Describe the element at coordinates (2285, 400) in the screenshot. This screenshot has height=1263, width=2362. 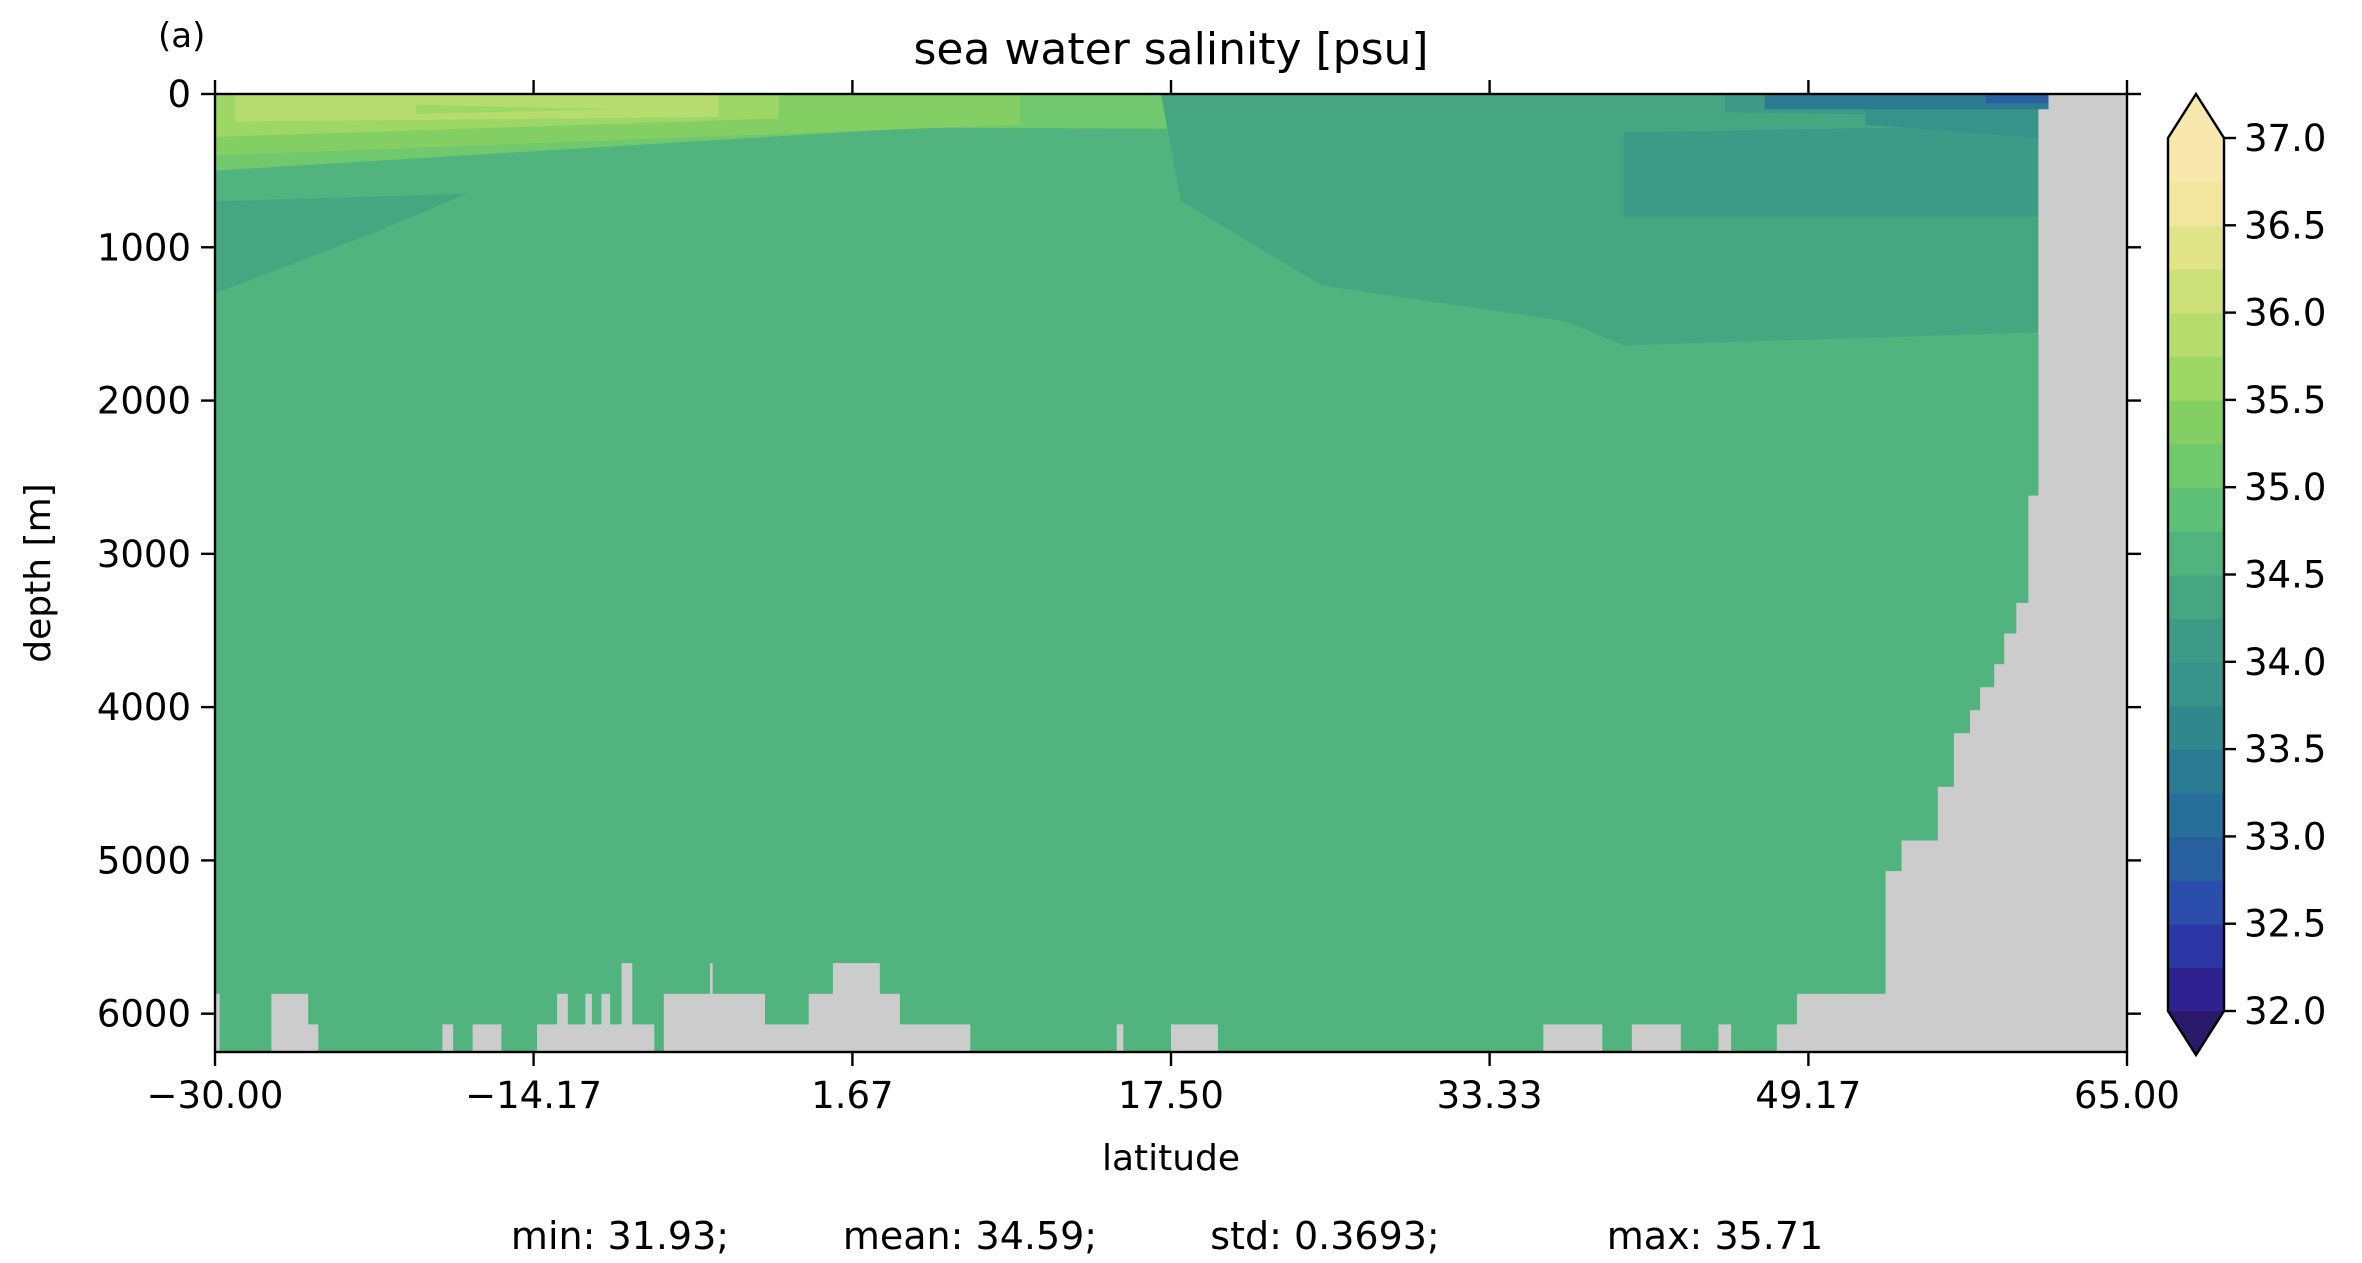
I see `colorbar-tick-label: 35.5` at that location.